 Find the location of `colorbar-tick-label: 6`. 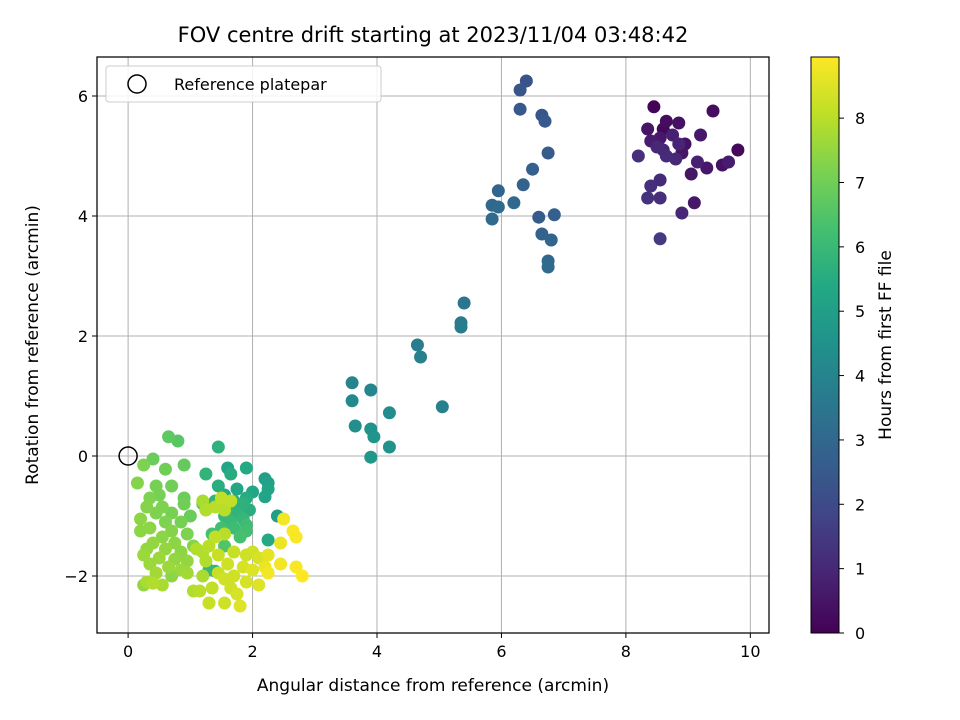

colorbar-tick-label: 6 is located at coordinates (860, 247).